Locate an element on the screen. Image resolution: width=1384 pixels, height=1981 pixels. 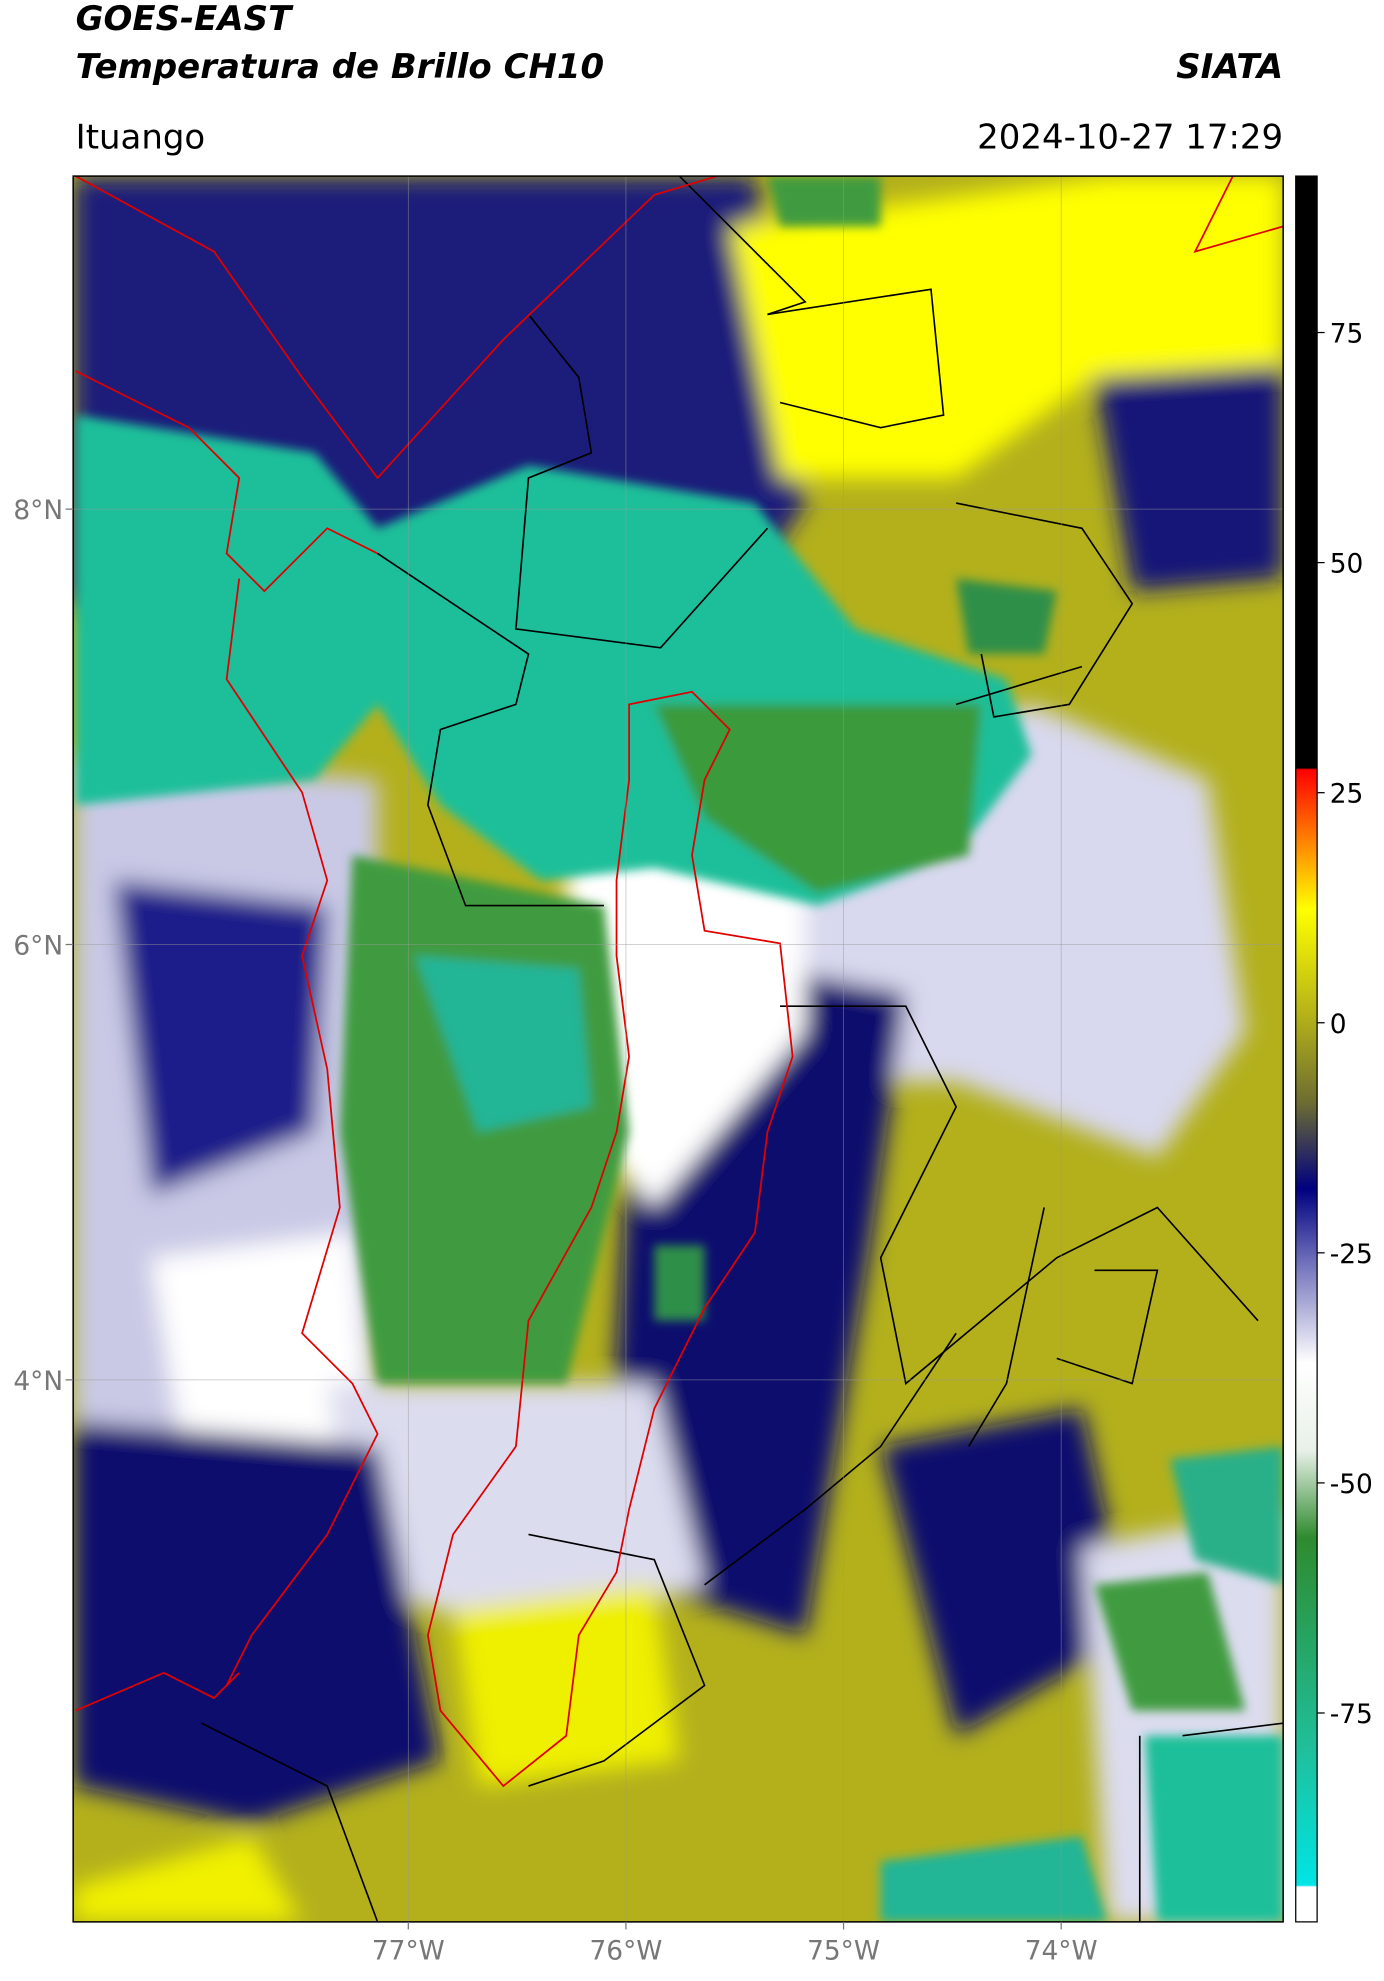
agency: SIATA is located at coordinates (1229, 67).